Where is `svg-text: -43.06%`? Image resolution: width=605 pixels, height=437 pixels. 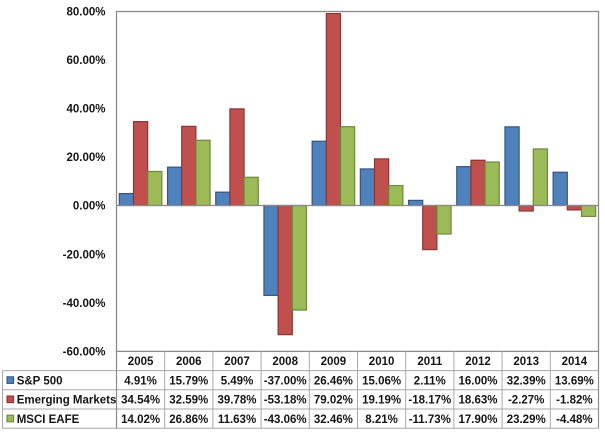 svg-text: -43.06% is located at coordinates (285, 420).